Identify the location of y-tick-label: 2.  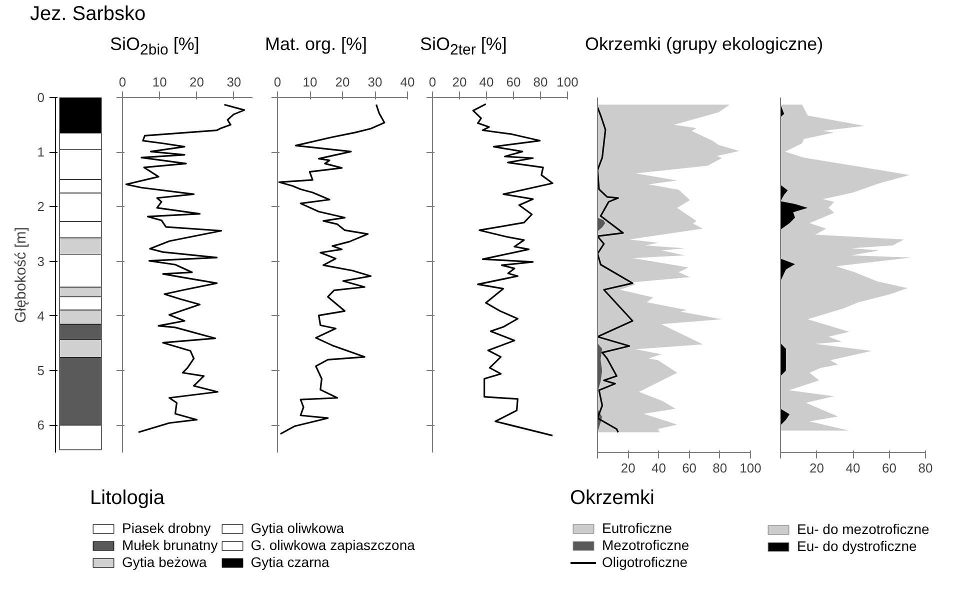
(41, 206).